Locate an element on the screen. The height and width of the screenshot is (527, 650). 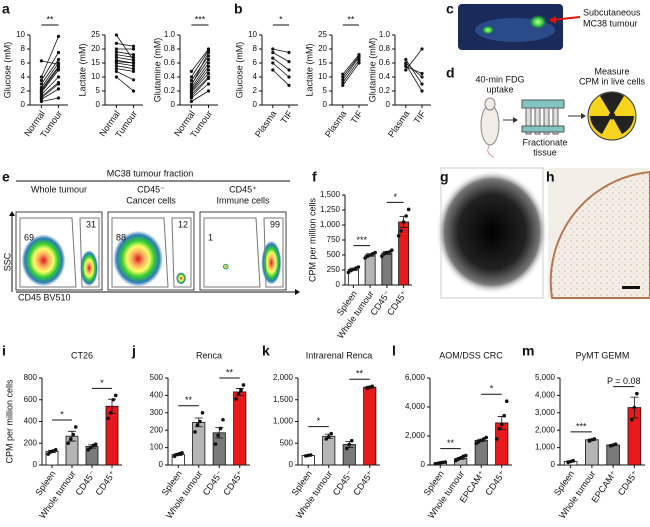
bar is located at coordinates (112, 435).